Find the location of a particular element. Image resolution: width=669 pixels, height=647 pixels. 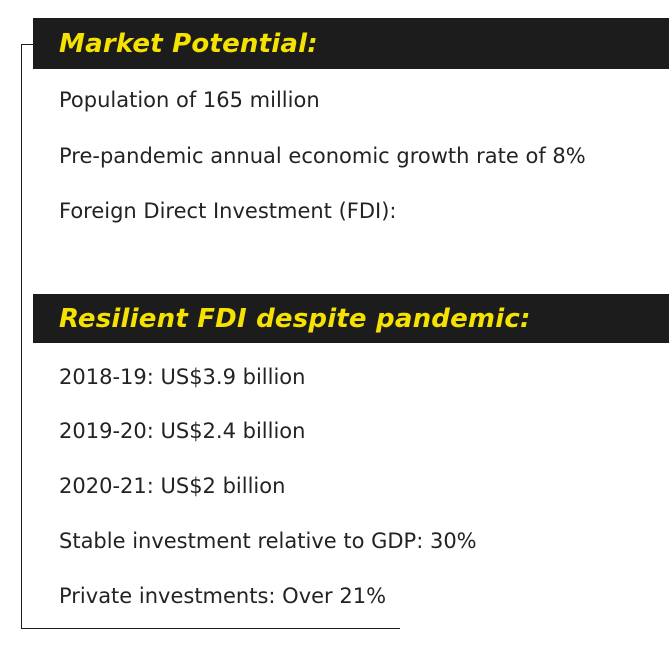

fdi-item-stable-investment: Stable investment relative to GDP: 30% is located at coordinates (268, 541).